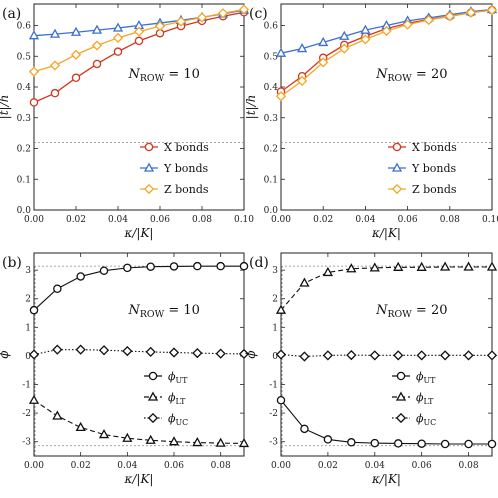  Describe the element at coordinates (139, 233) in the screenshot. I see `x-axis-label: κ/|K|` at that location.